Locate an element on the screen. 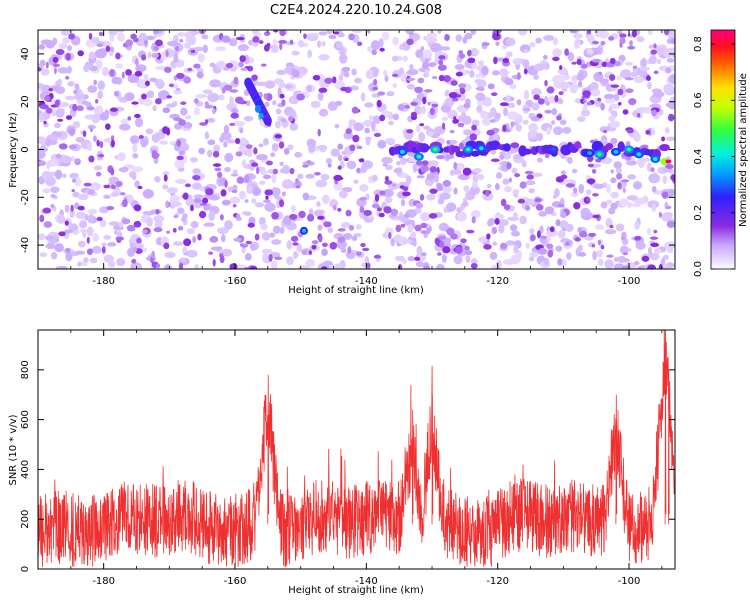  snr-y-tick-label: 800 is located at coordinates (25, 369).